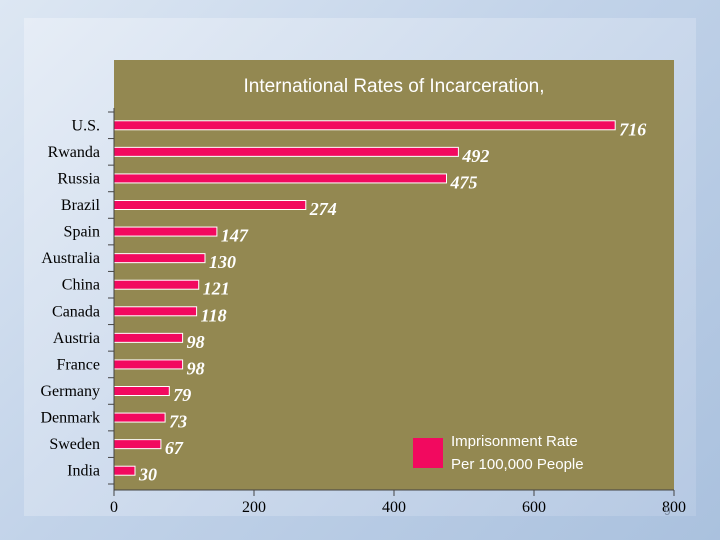 The width and height of the screenshot is (720, 540). What do you see at coordinates (111, 298) in the screenshot?
I see `y-axis-ticks` at bounding box center [111, 298].